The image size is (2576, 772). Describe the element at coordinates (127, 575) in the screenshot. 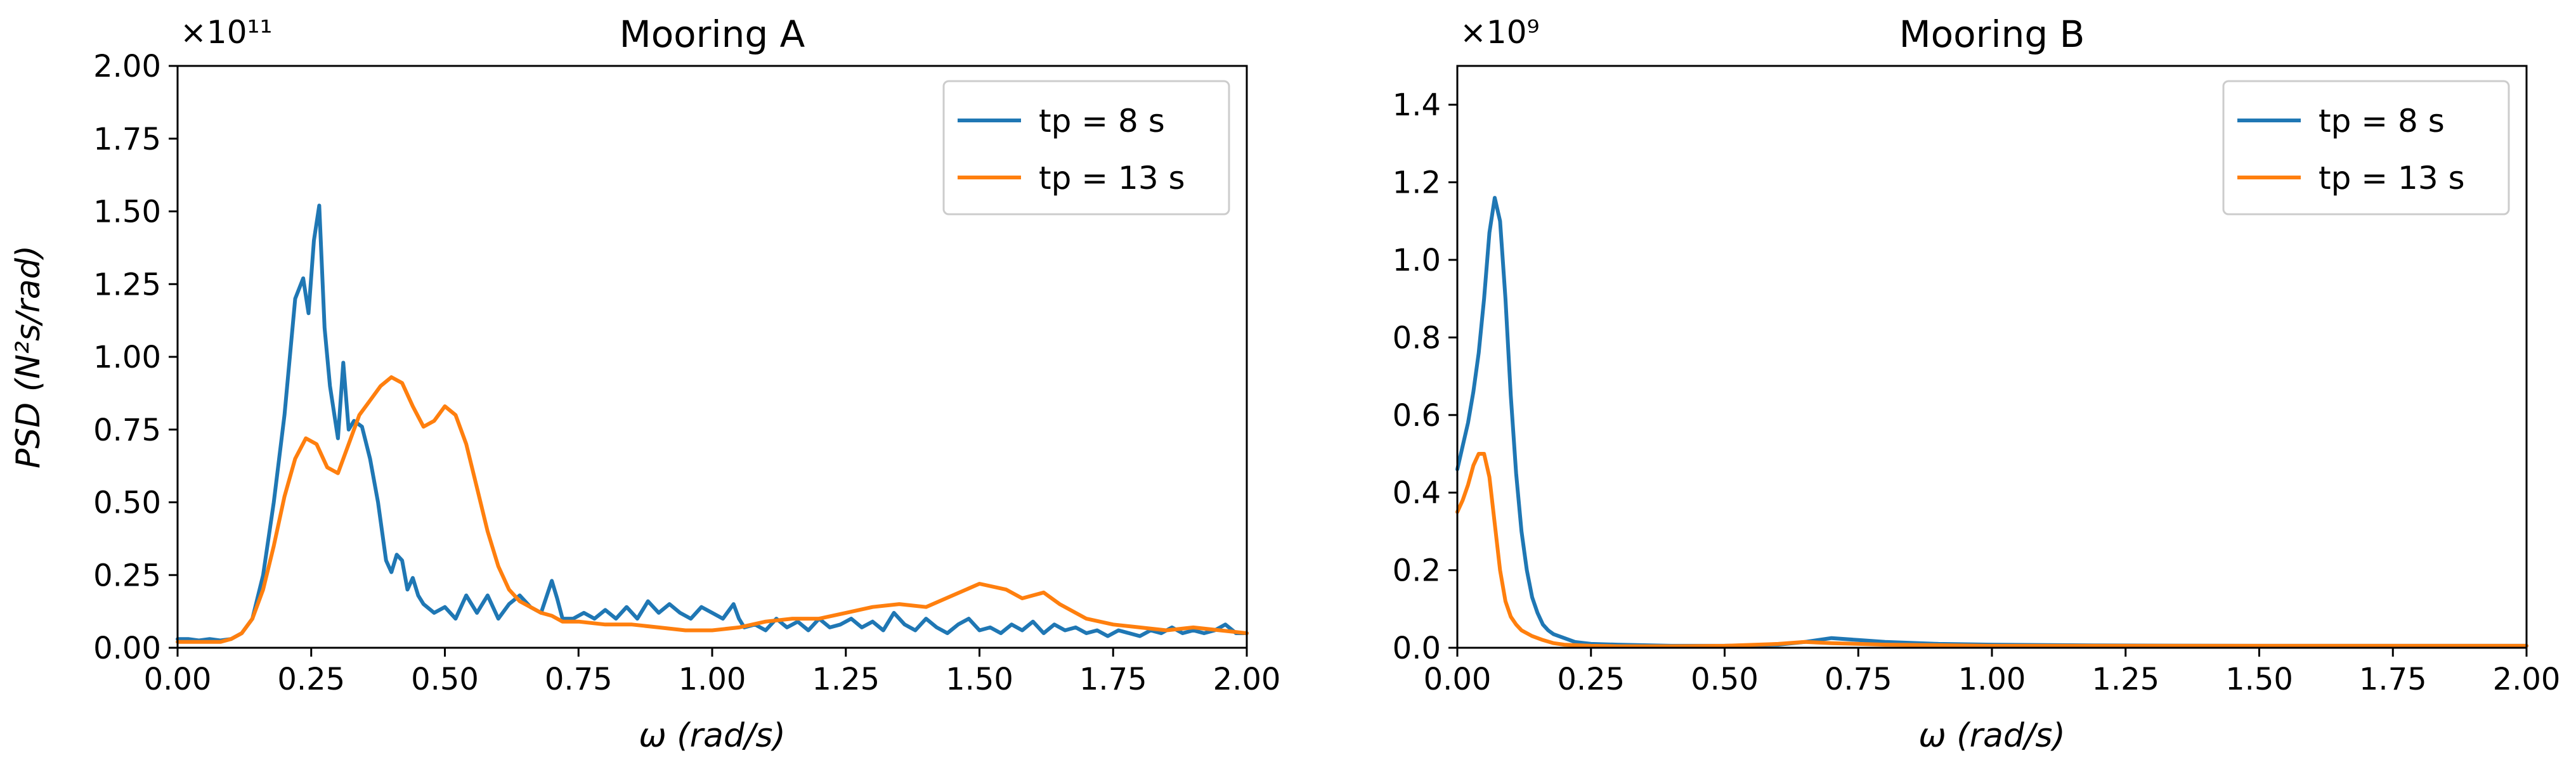

I see `y-tick-label: 0.25` at that location.